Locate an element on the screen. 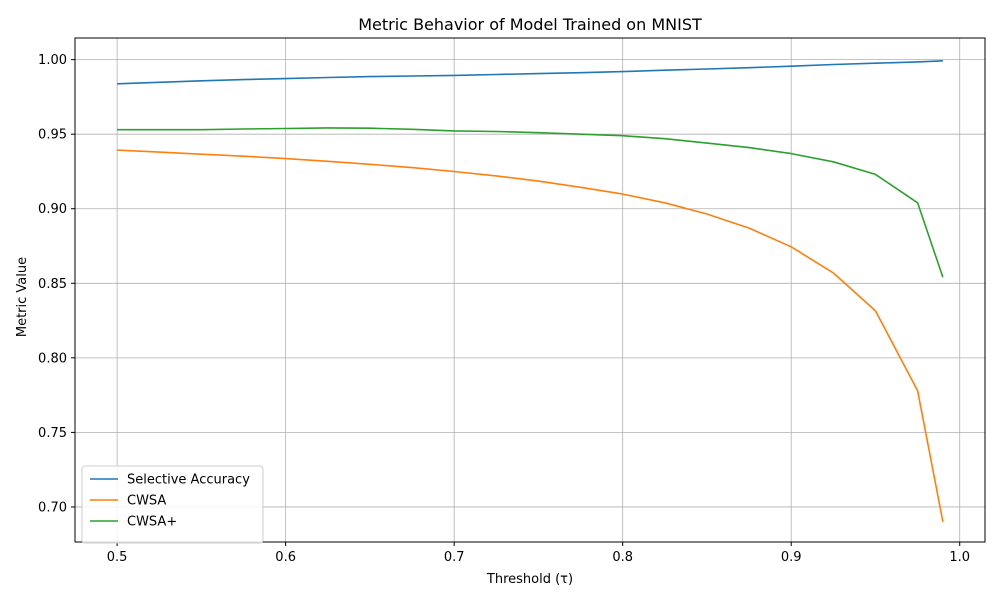  y-tick-label: 1.00 is located at coordinates (52, 60).